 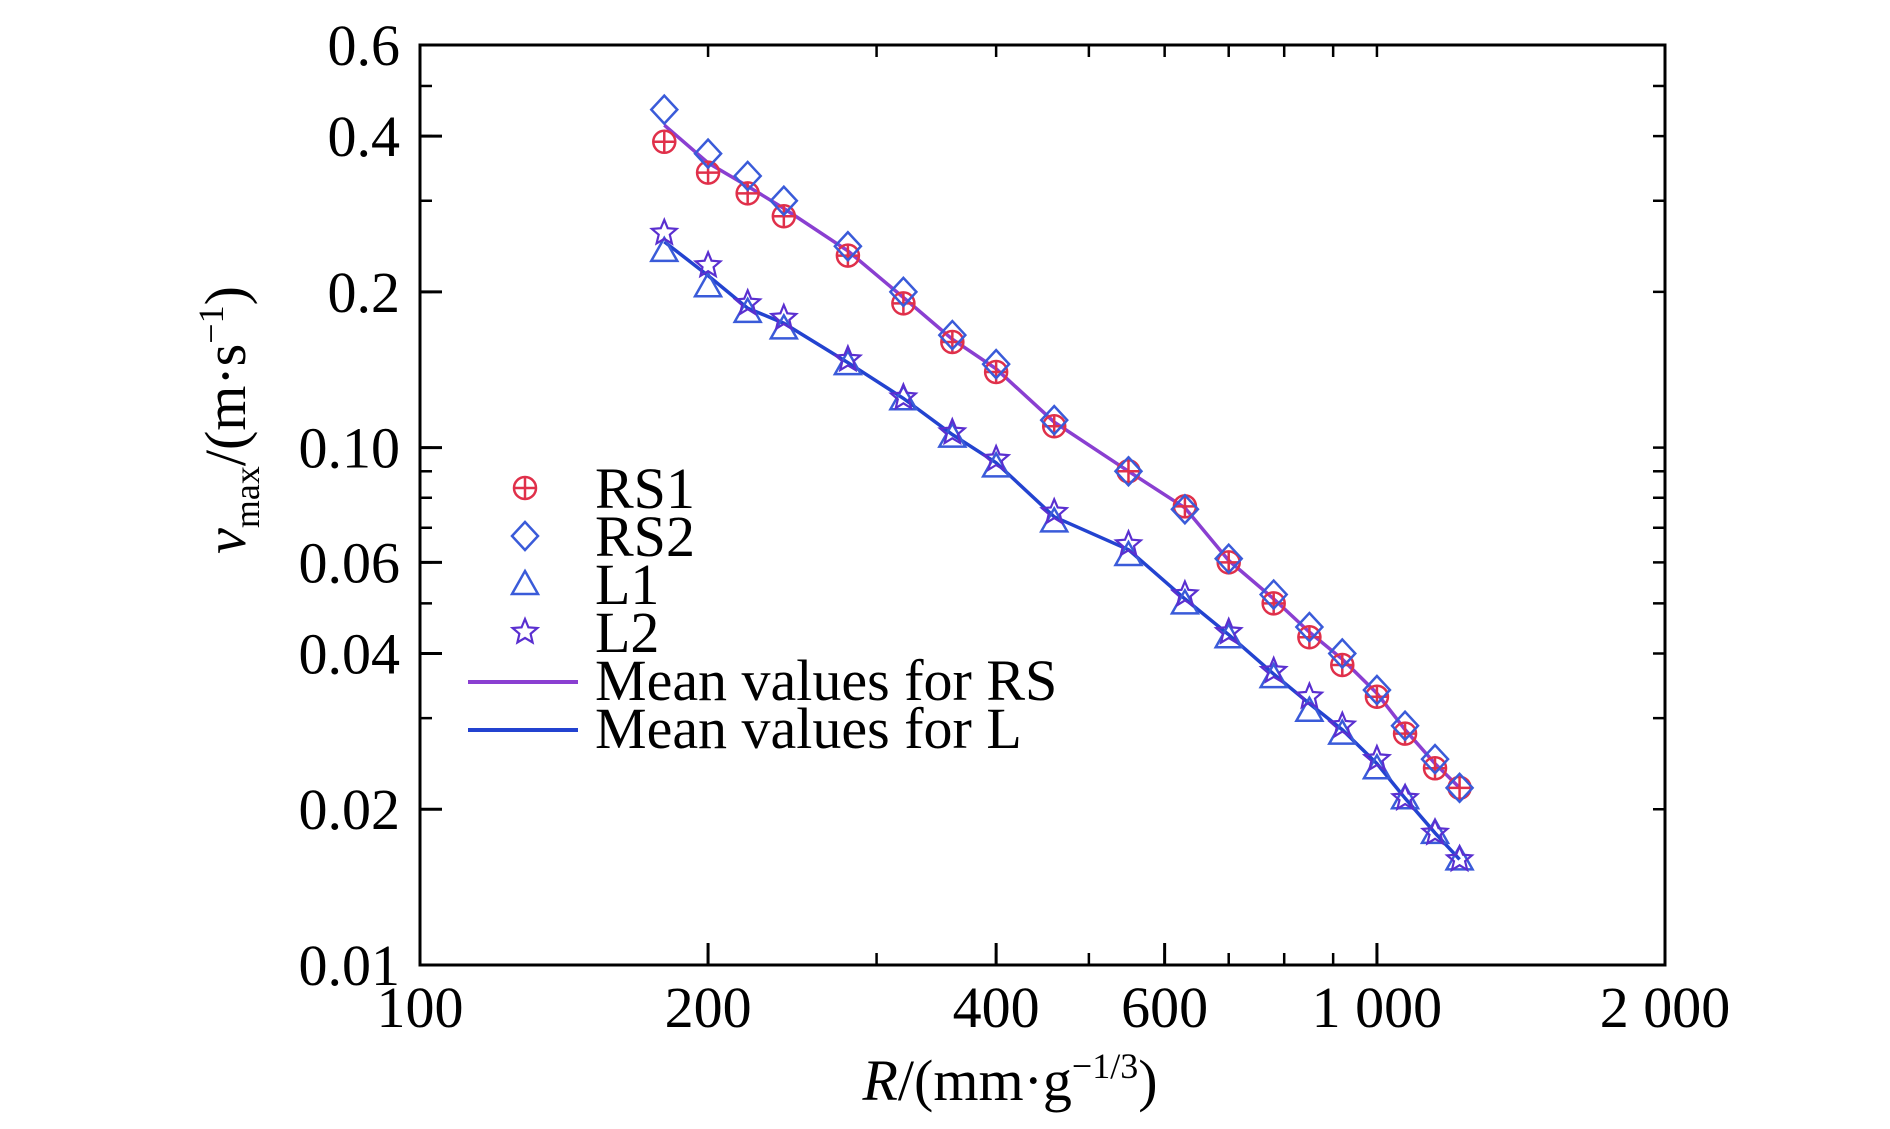 What do you see at coordinates (247, 497) in the screenshot?
I see `y-axis-title-sub: max` at bounding box center [247, 497].